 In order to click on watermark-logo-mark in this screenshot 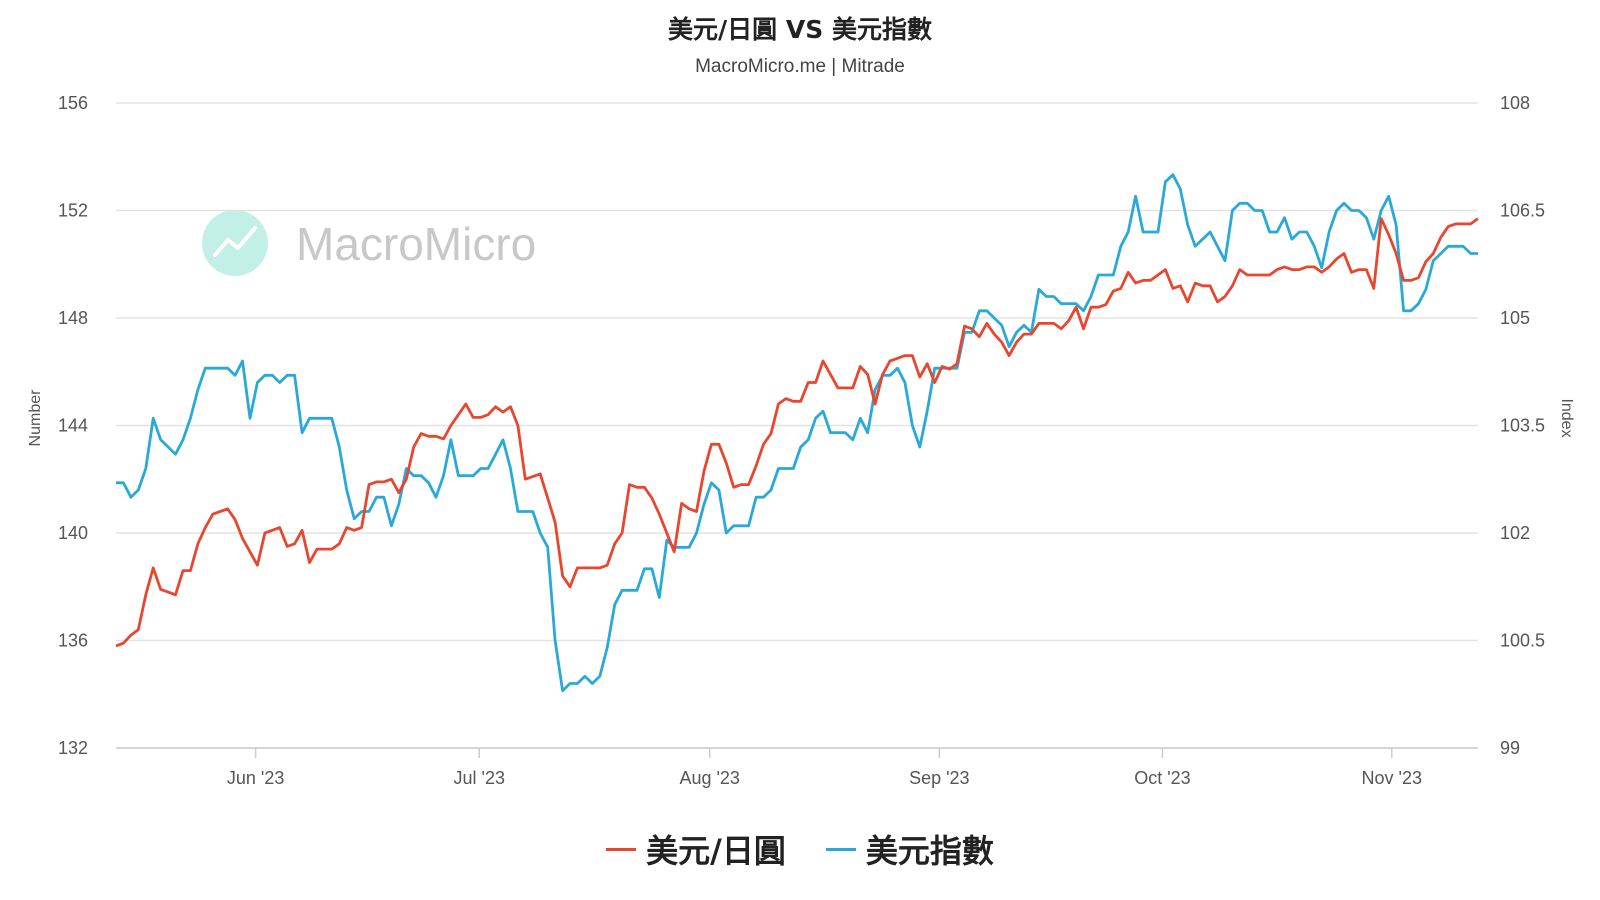, I will do `click(235, 241)`.